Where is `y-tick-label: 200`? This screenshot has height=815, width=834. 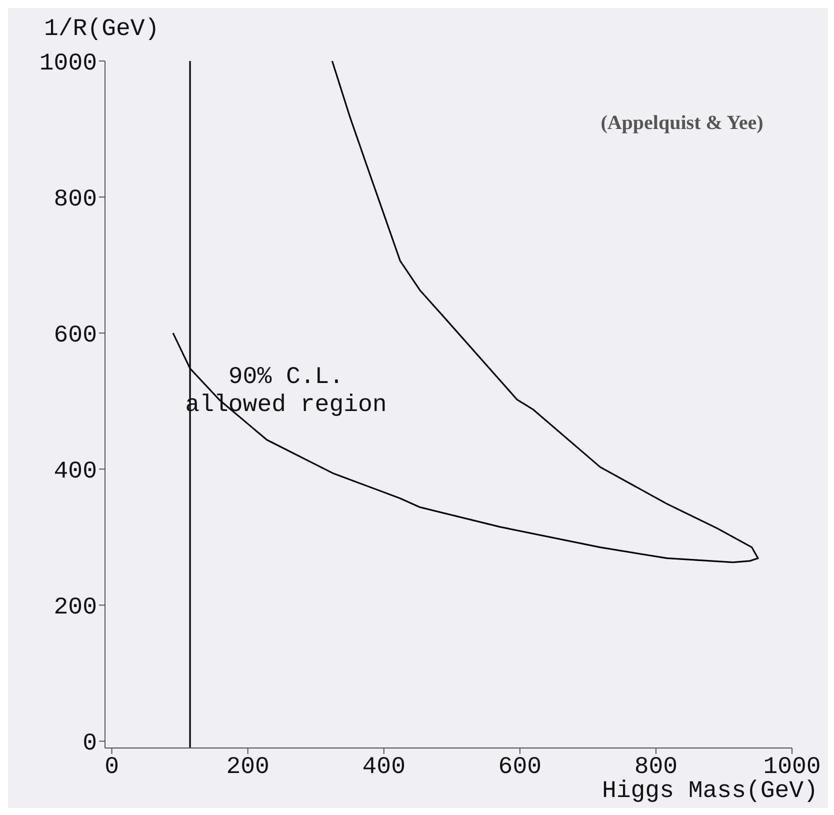 y-tick-label: 200 is located at coordinates (75, 608).